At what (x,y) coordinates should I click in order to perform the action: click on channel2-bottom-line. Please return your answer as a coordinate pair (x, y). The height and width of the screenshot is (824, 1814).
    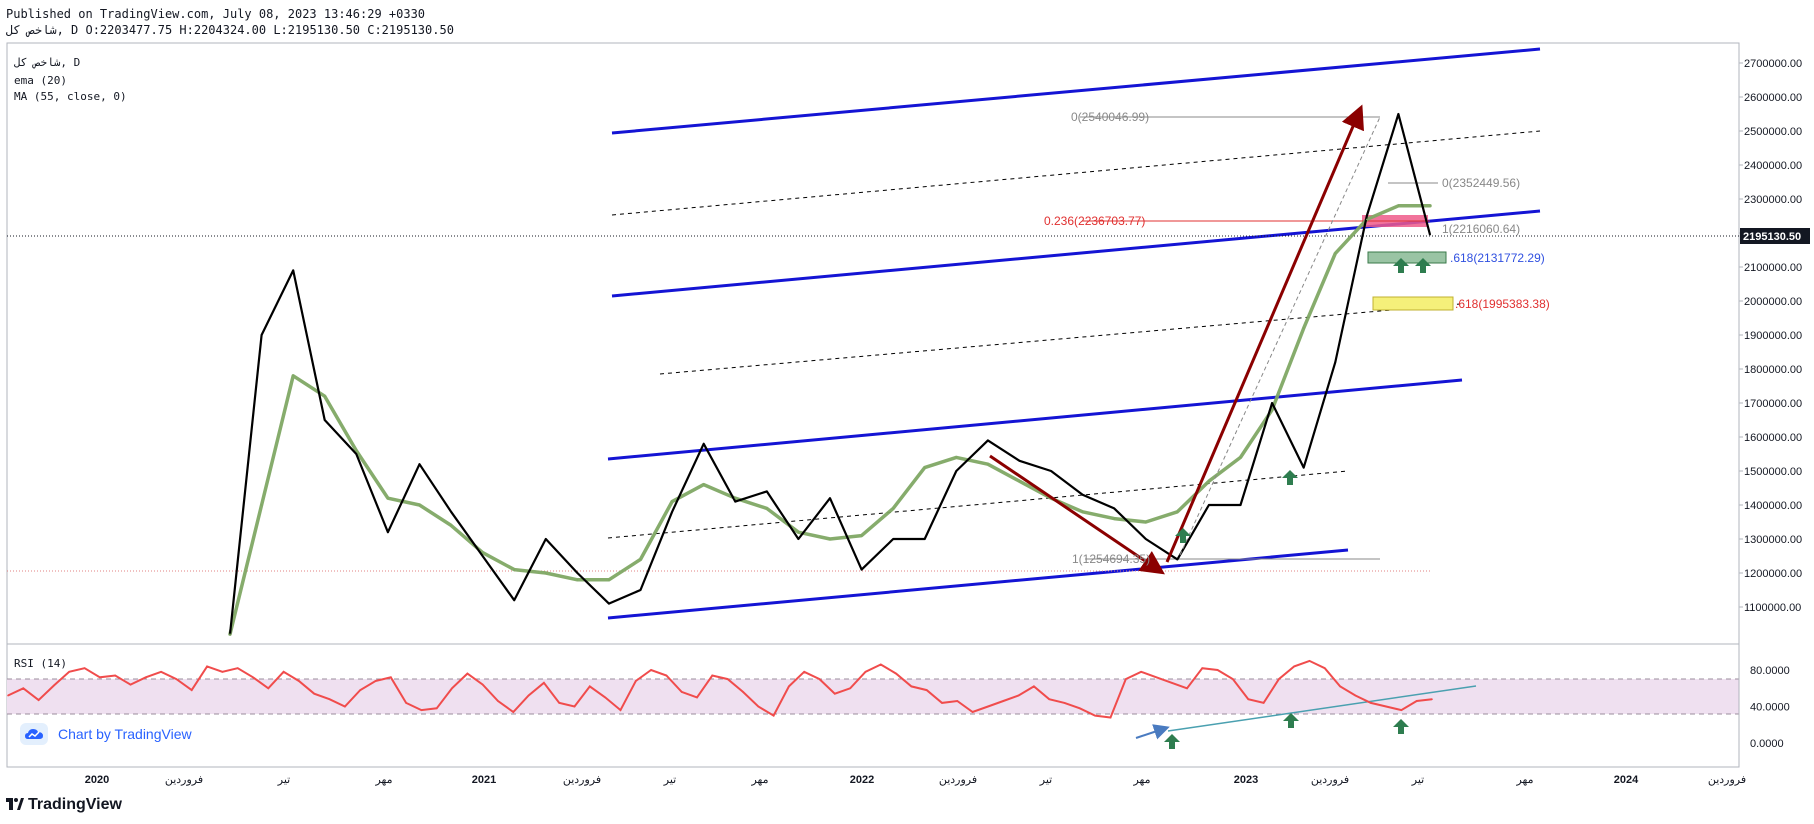
    Looking at the image, I should click on (978, 584).